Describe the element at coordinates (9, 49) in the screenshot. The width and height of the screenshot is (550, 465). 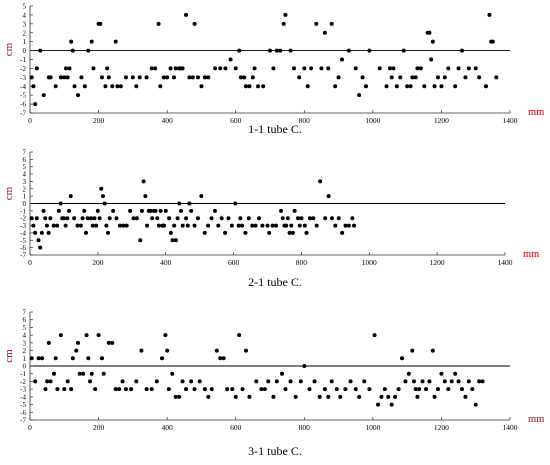
I see `y-axis-unit-label: cm` at that location.